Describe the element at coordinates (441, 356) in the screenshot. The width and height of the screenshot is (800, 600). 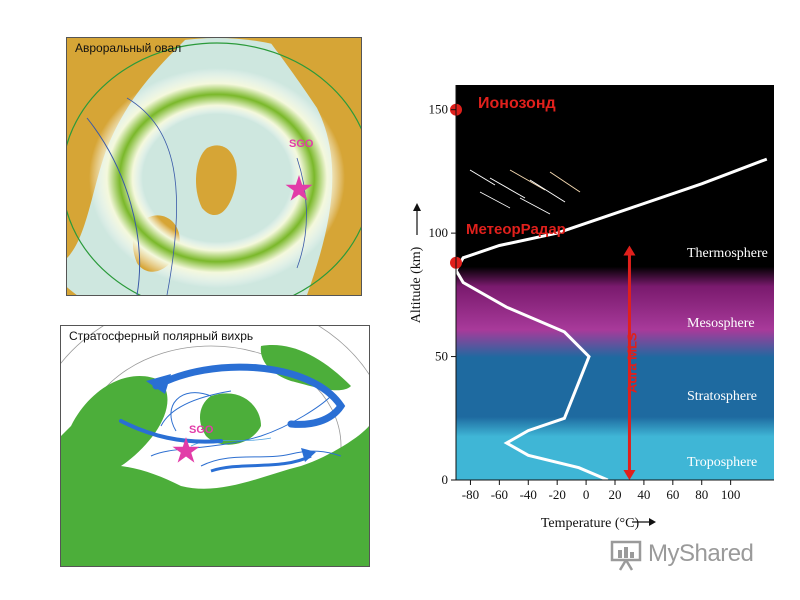
I see `y-tick-label: 50` at that location.